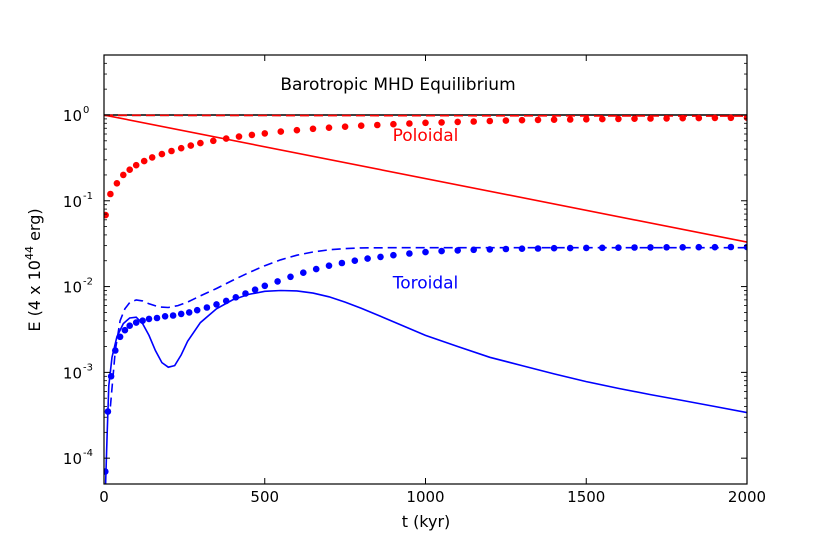 The height and width of the screenshot is (554, 830). Describe the element at coordinates (425, 497) in the screenshot. I see `x-tick-label: 1000` at that location.